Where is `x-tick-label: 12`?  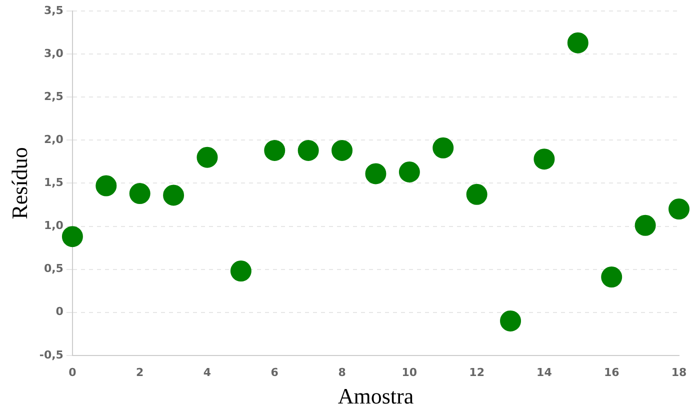 x-tick-label: 12 is located at coordinates (476, 372).